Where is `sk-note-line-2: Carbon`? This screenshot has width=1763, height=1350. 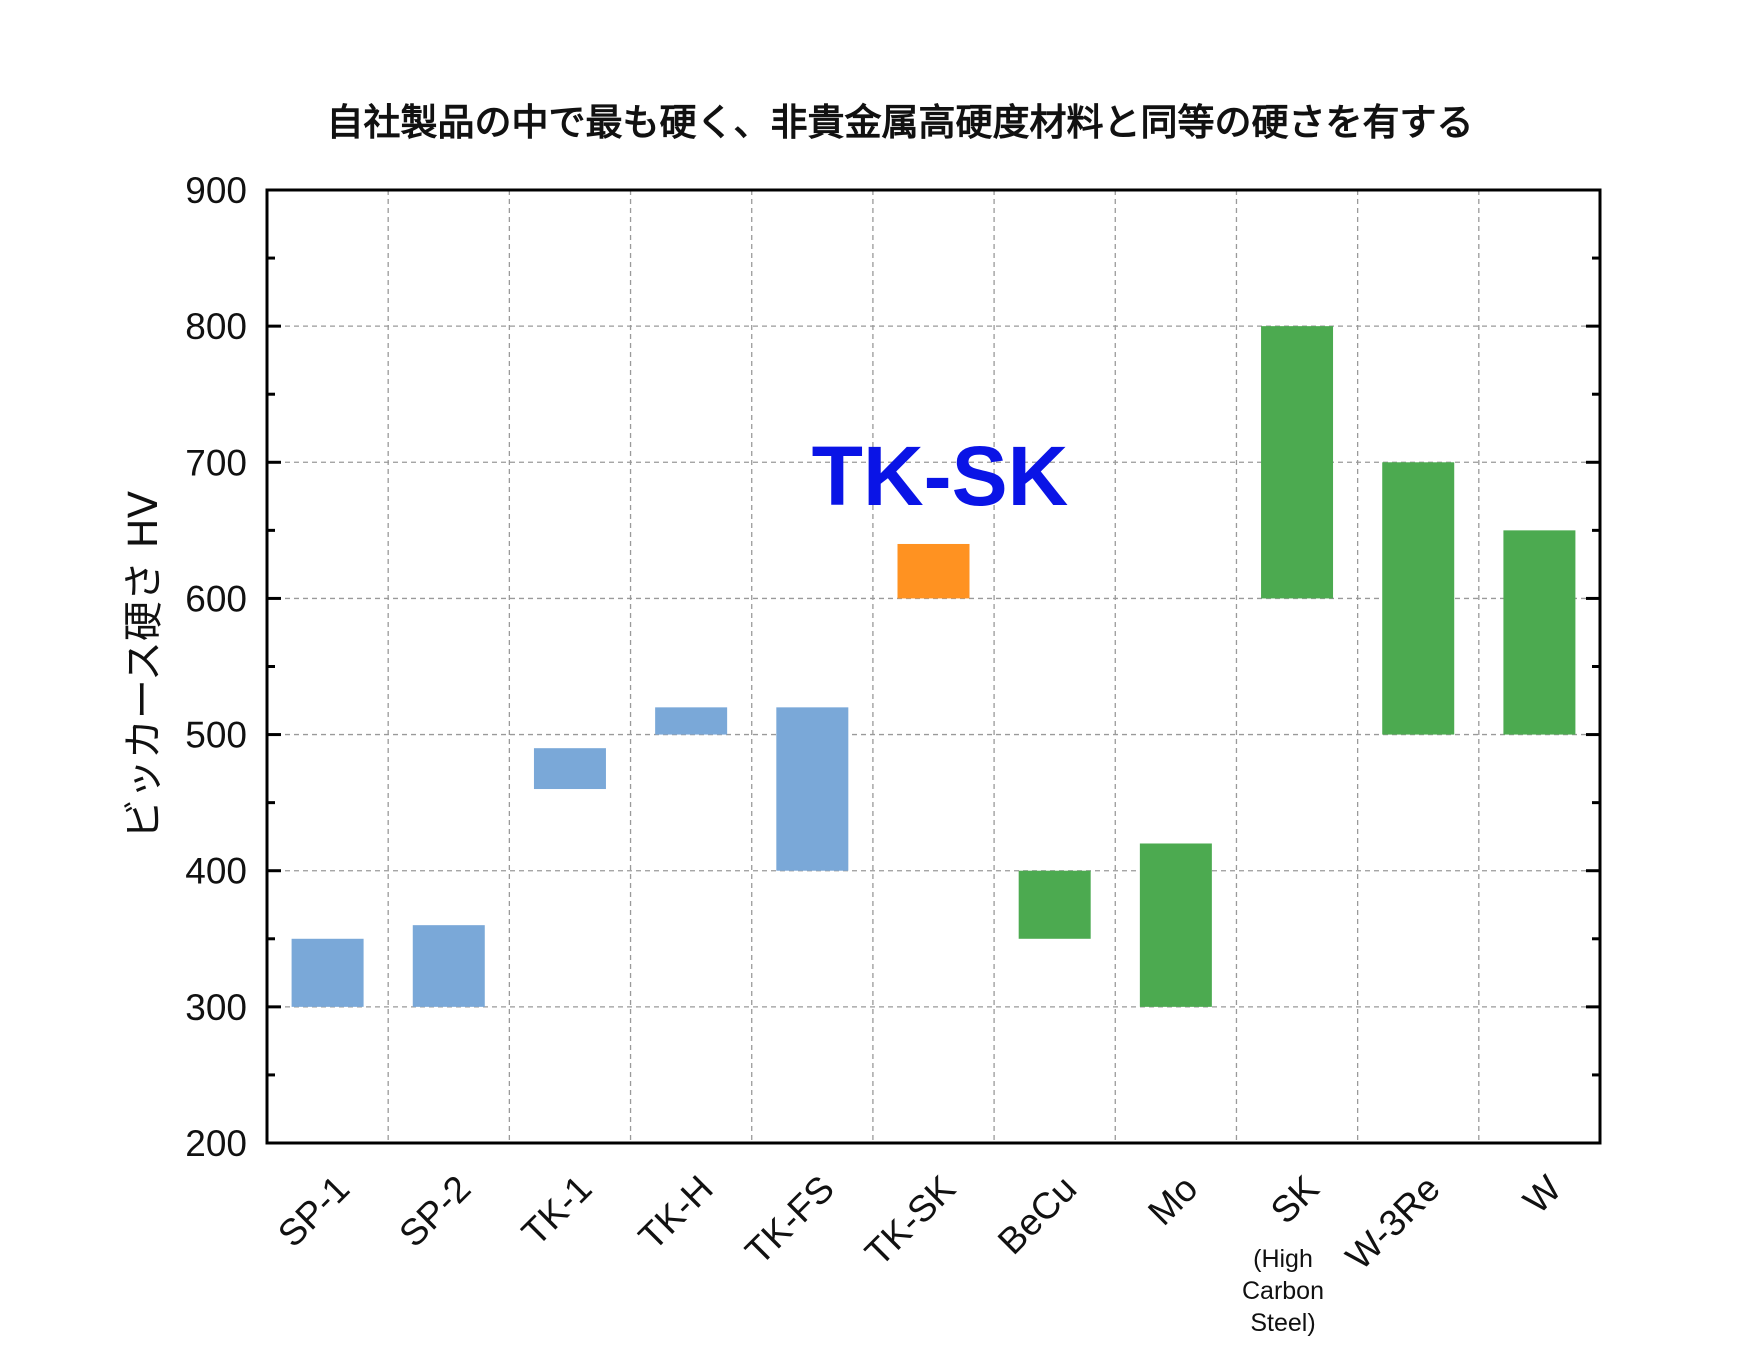
sk-note-line-2: Carbon is located at coordinates (1283, 1291).